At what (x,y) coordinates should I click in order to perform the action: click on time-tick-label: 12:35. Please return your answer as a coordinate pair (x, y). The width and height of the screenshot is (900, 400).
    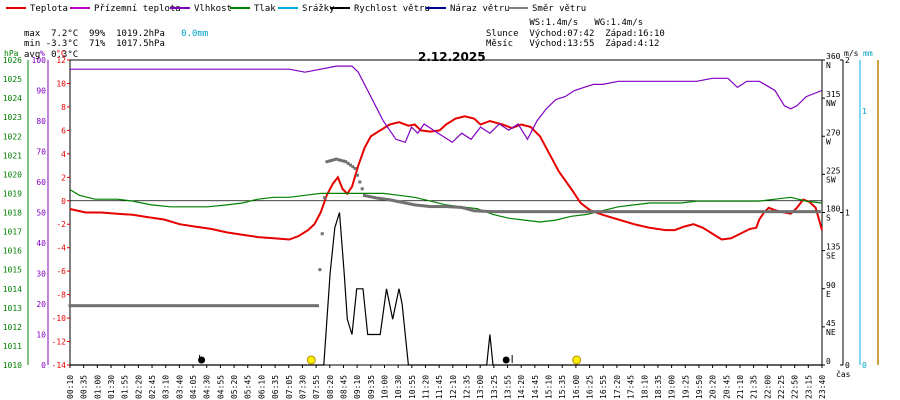
    Looking at the image, I should click on (467, 387).